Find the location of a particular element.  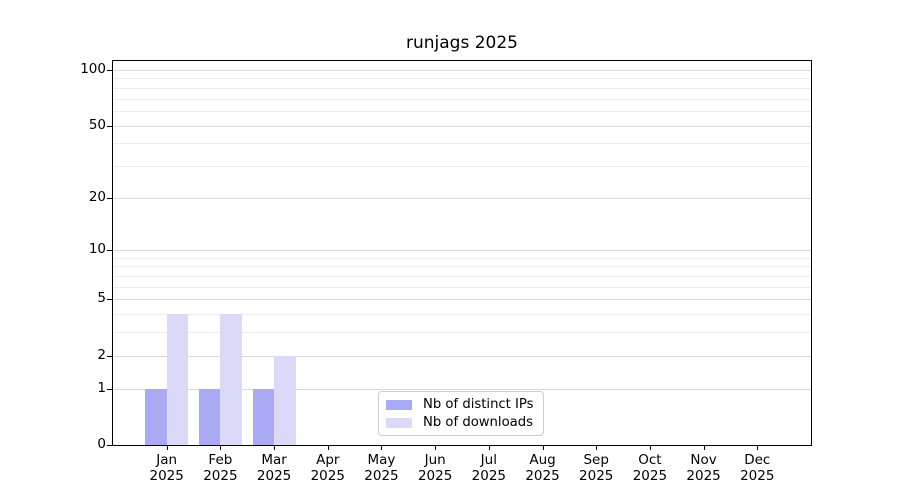

legend-item-downloads: Nb of downloads is located at coordinates (461, 422).